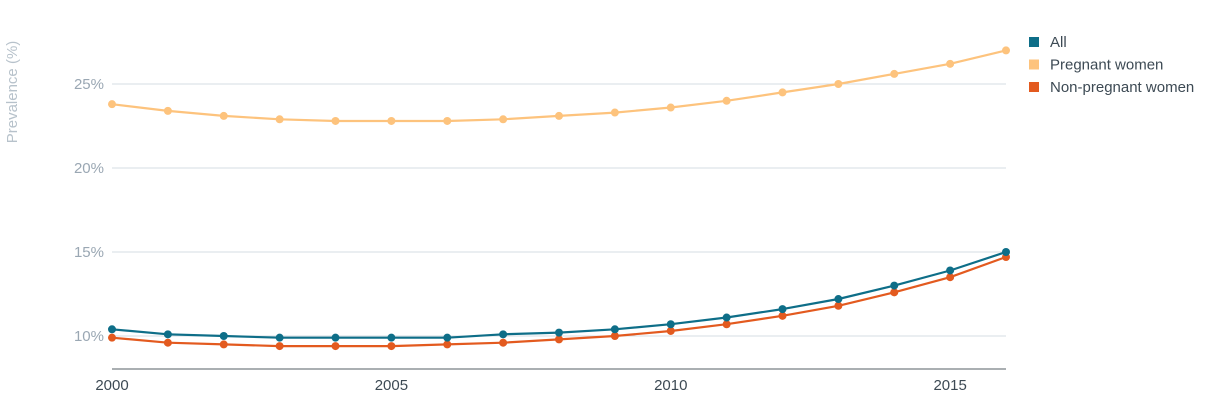  What do you see at coordinates (1058, 42) in the screenshot?
I see `legend-label: All` at bounding box center [1058, 42].